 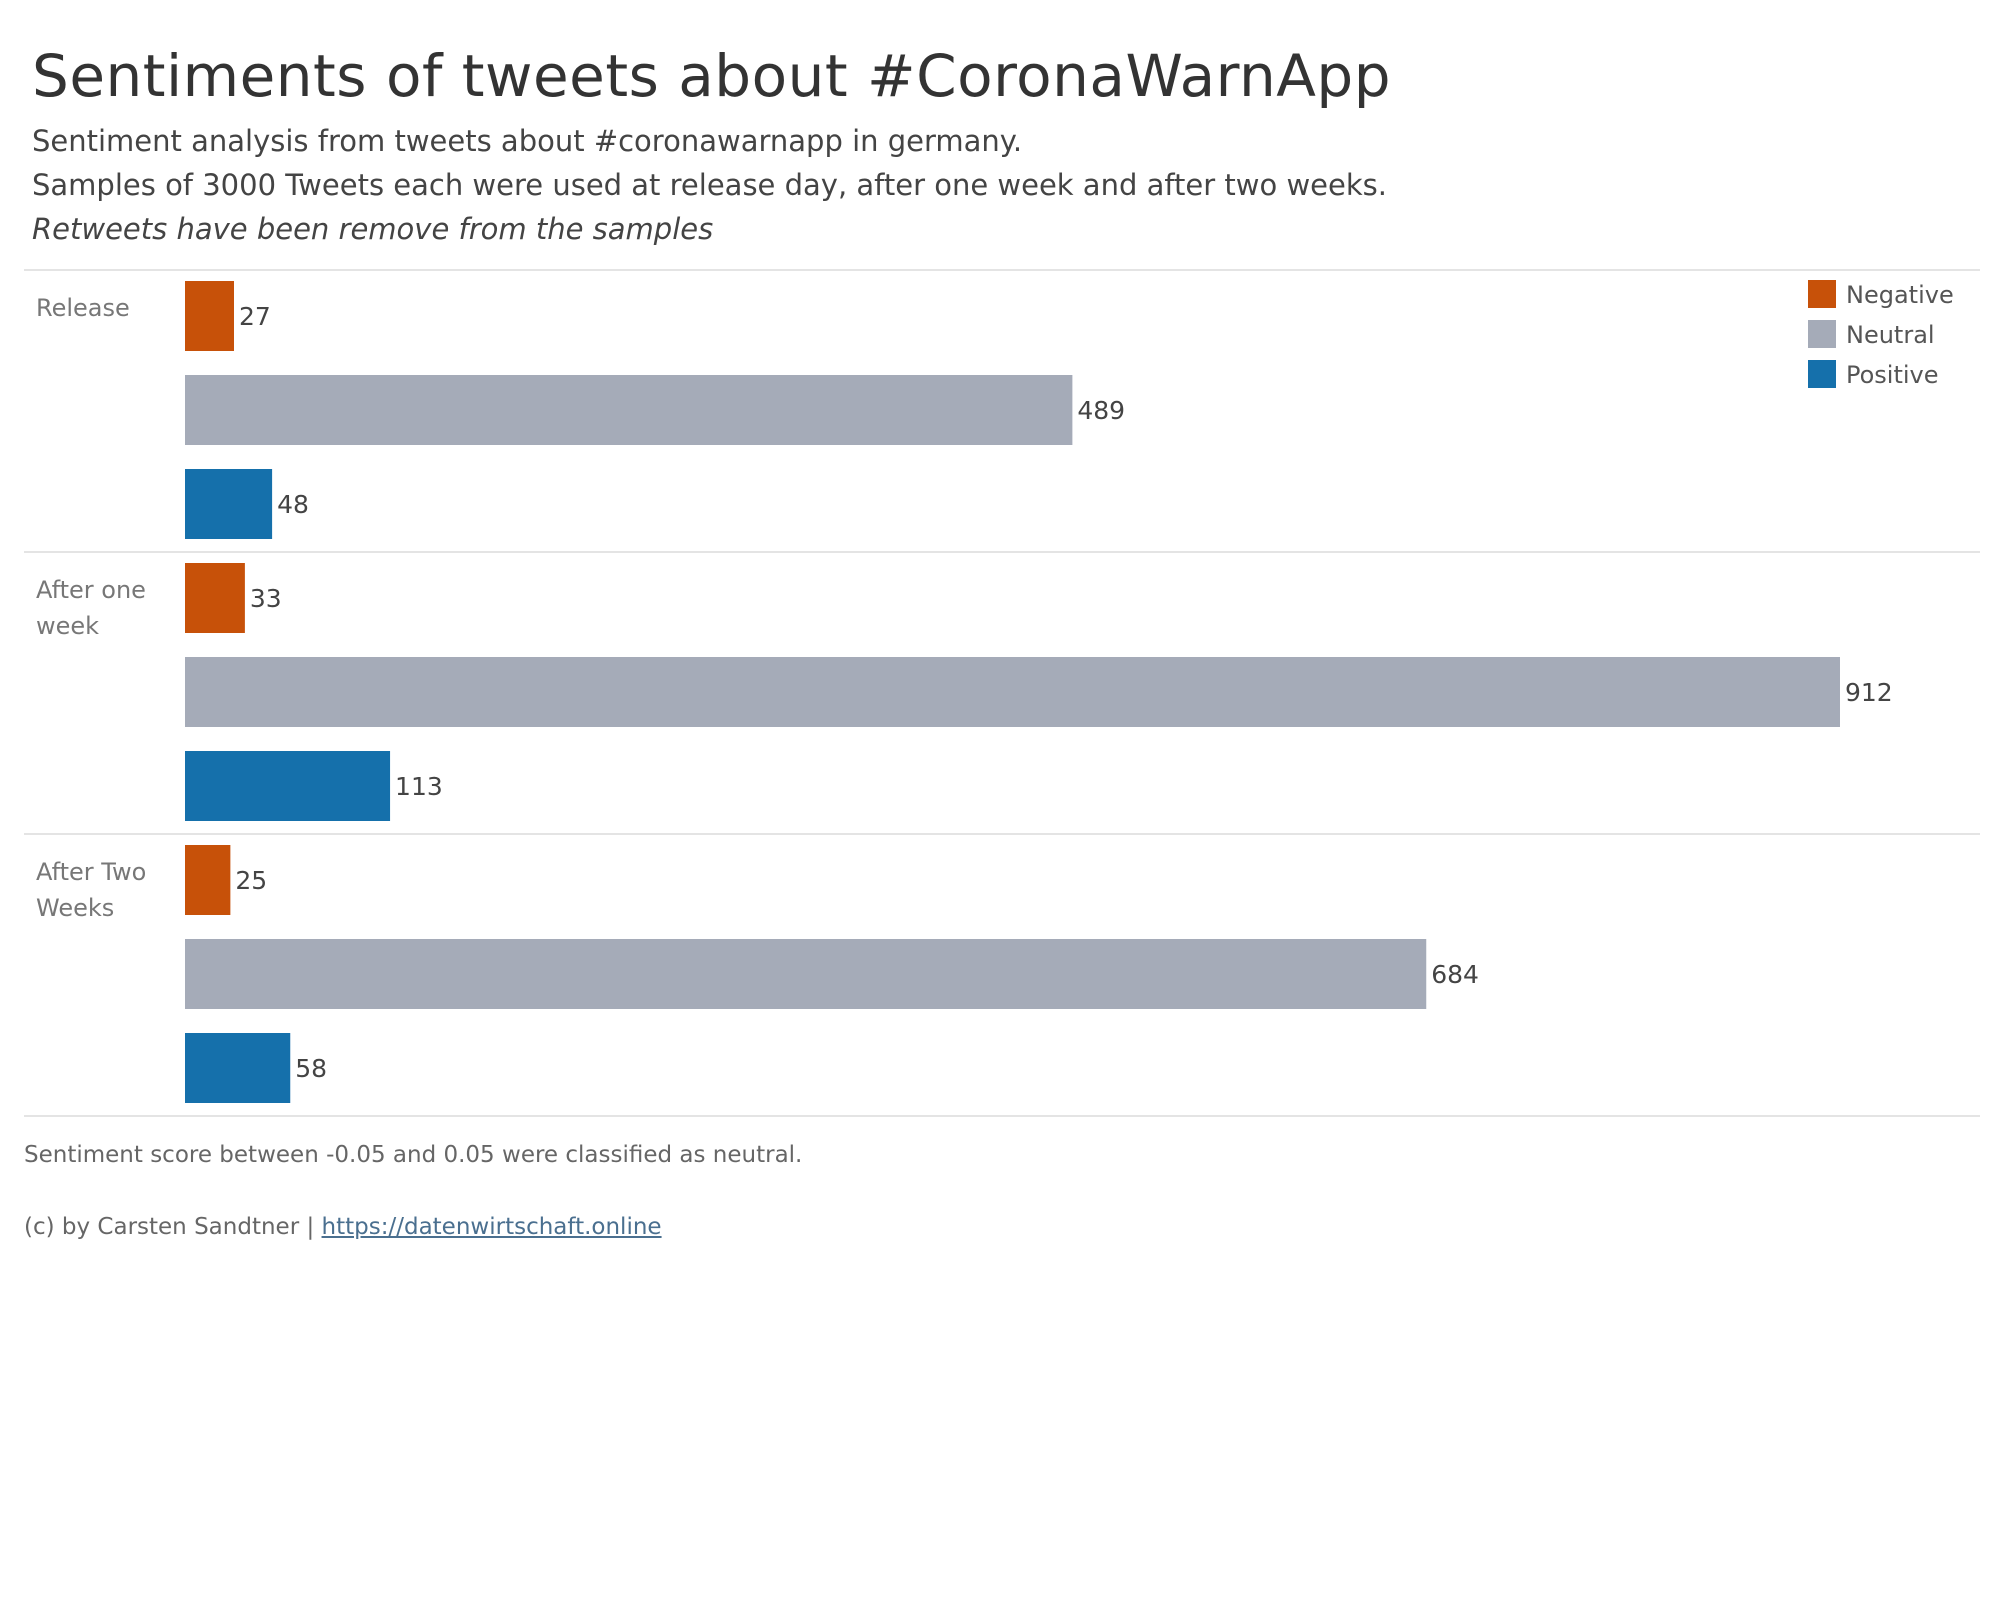 I want to click on legend-label-neutral: Neutral, so click(x=1890, y=335).